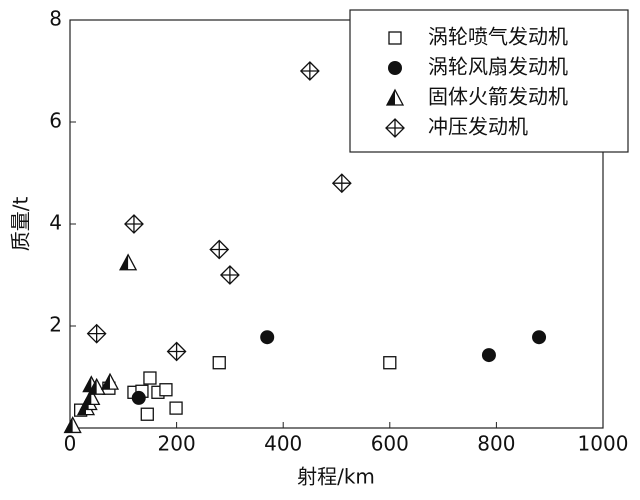 This screenshot has width=640, height=500. What do you see at coordinates (177, 444) in the screenshot?
I see `x-tick-label: 200` at bounding box center [177, 444].